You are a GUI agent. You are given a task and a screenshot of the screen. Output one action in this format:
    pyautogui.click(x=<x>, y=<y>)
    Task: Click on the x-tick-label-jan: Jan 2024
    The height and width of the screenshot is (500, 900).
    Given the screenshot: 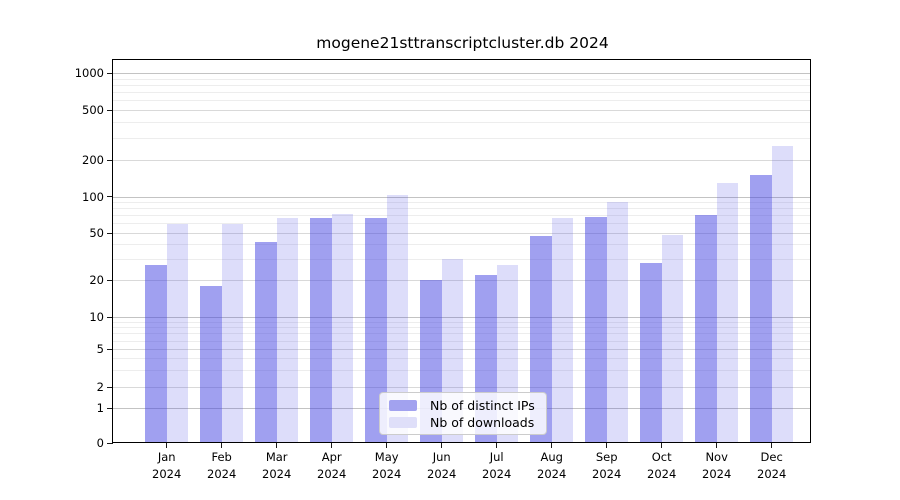 What is the action you would take?
    pyautogui.click(x=167, y=465)
    